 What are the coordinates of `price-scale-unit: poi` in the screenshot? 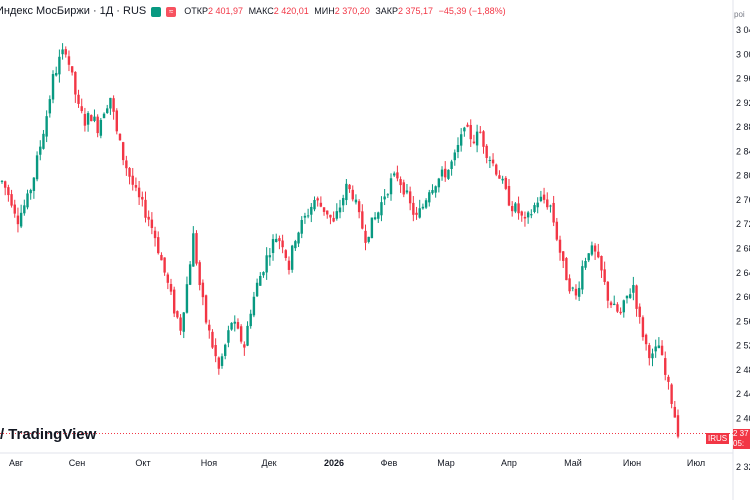 It's located at (739, 14).